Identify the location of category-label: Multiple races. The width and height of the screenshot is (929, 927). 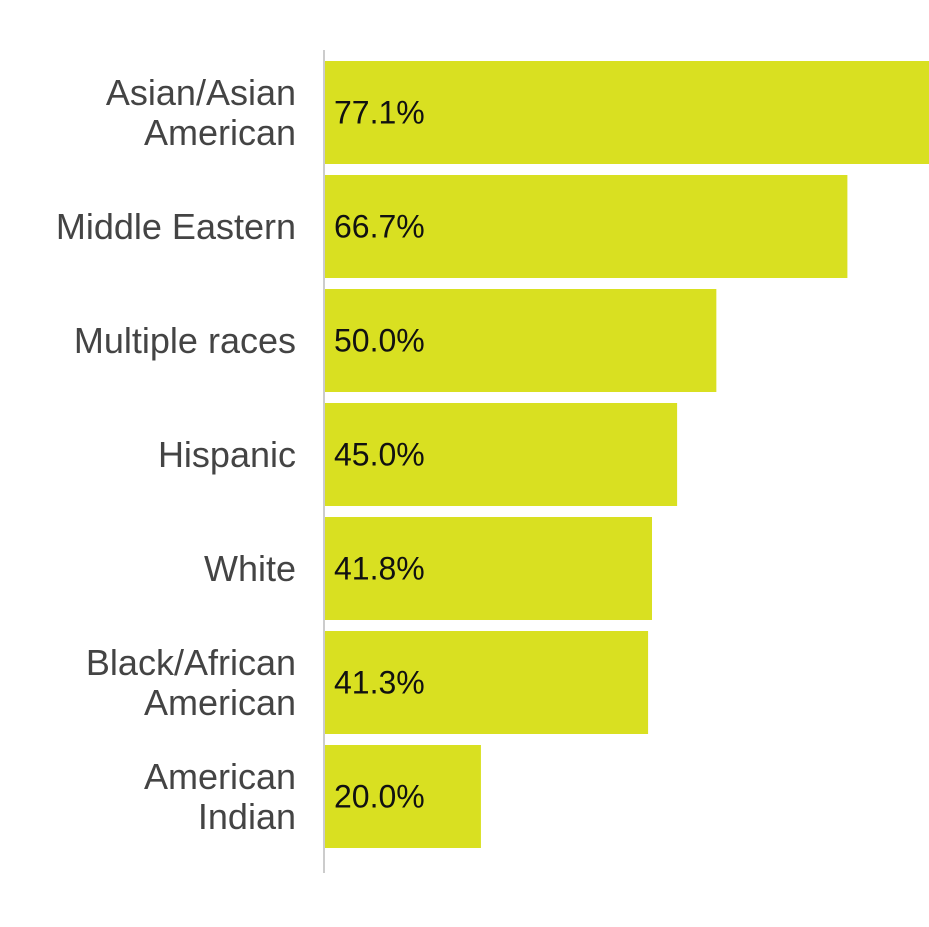
(185, 340).